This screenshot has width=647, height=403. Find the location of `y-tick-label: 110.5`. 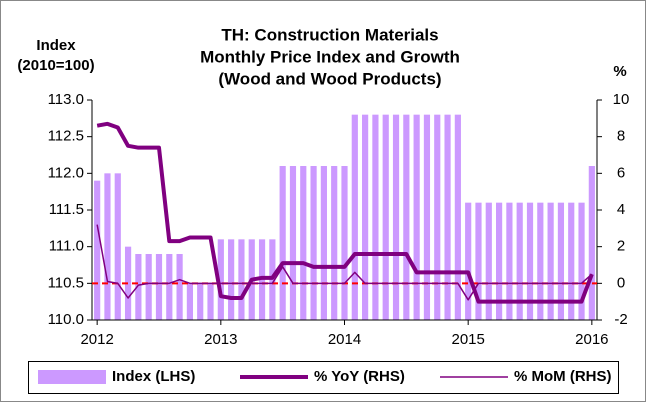

y-tick-label: 110.5 is located at coordinates (66, 282).